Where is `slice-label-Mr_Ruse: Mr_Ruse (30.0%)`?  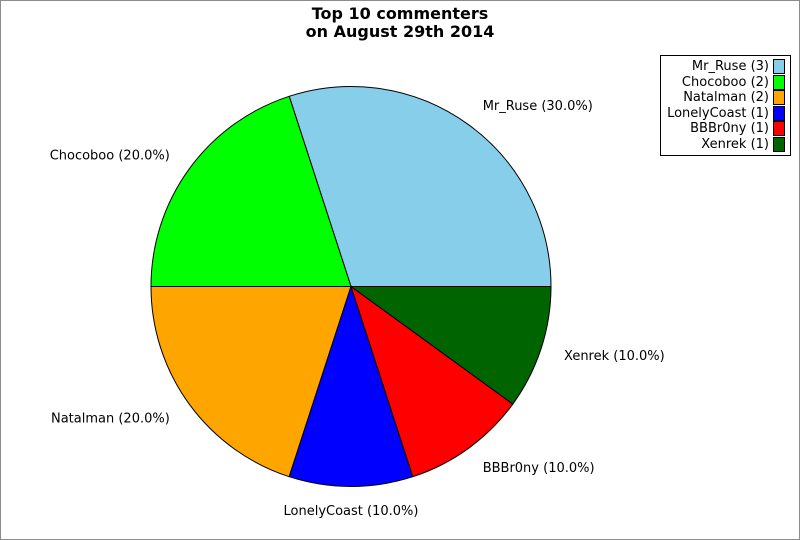
slice-label-Mr_Ruse: Mr_Ruse (30.0%) is located at coordinates (538, 106).